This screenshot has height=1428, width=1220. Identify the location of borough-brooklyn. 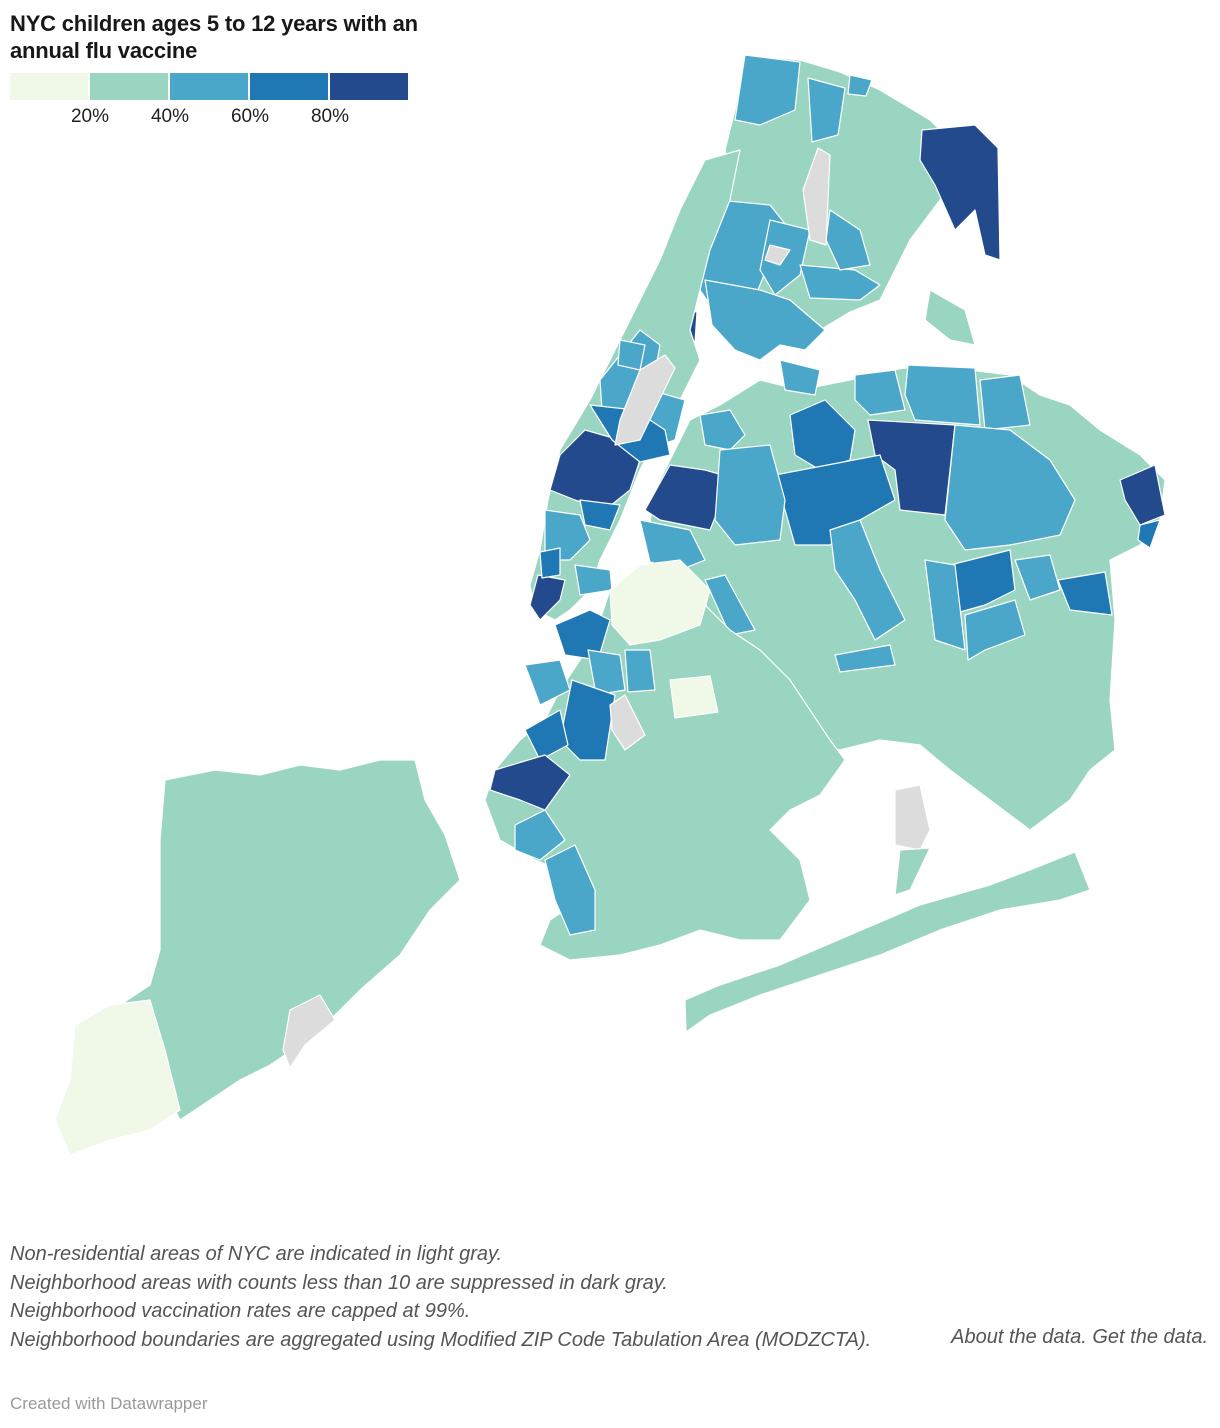
(665, 760).